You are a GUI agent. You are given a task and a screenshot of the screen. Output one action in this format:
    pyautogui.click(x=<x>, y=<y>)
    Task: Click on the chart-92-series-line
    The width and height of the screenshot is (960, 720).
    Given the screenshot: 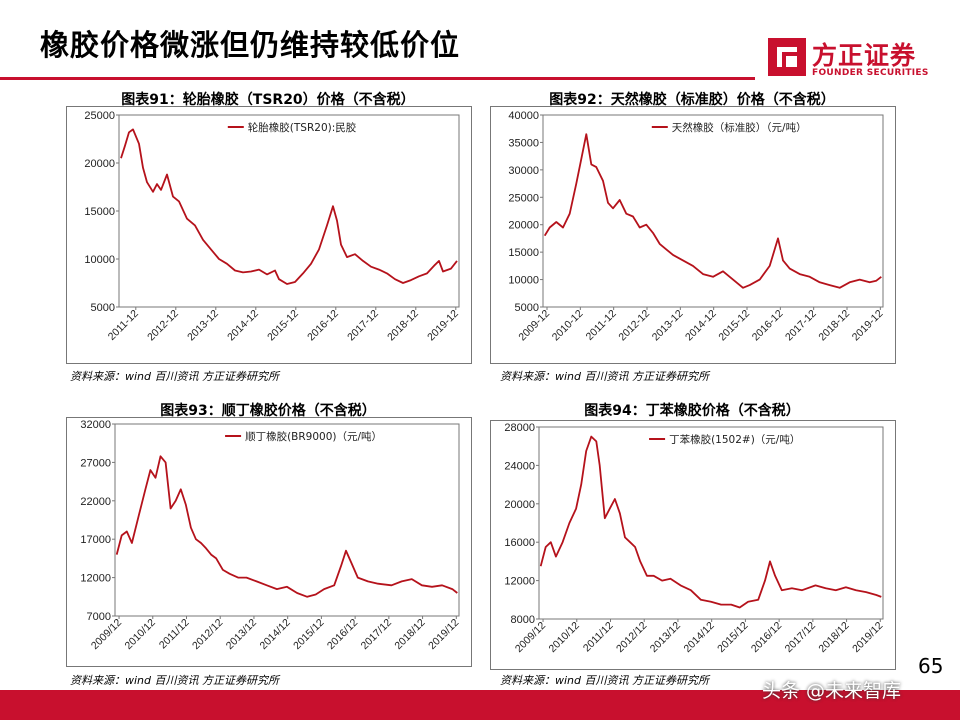 What is the action you would take?
    pyautogui.click(x=712, y=211)
    